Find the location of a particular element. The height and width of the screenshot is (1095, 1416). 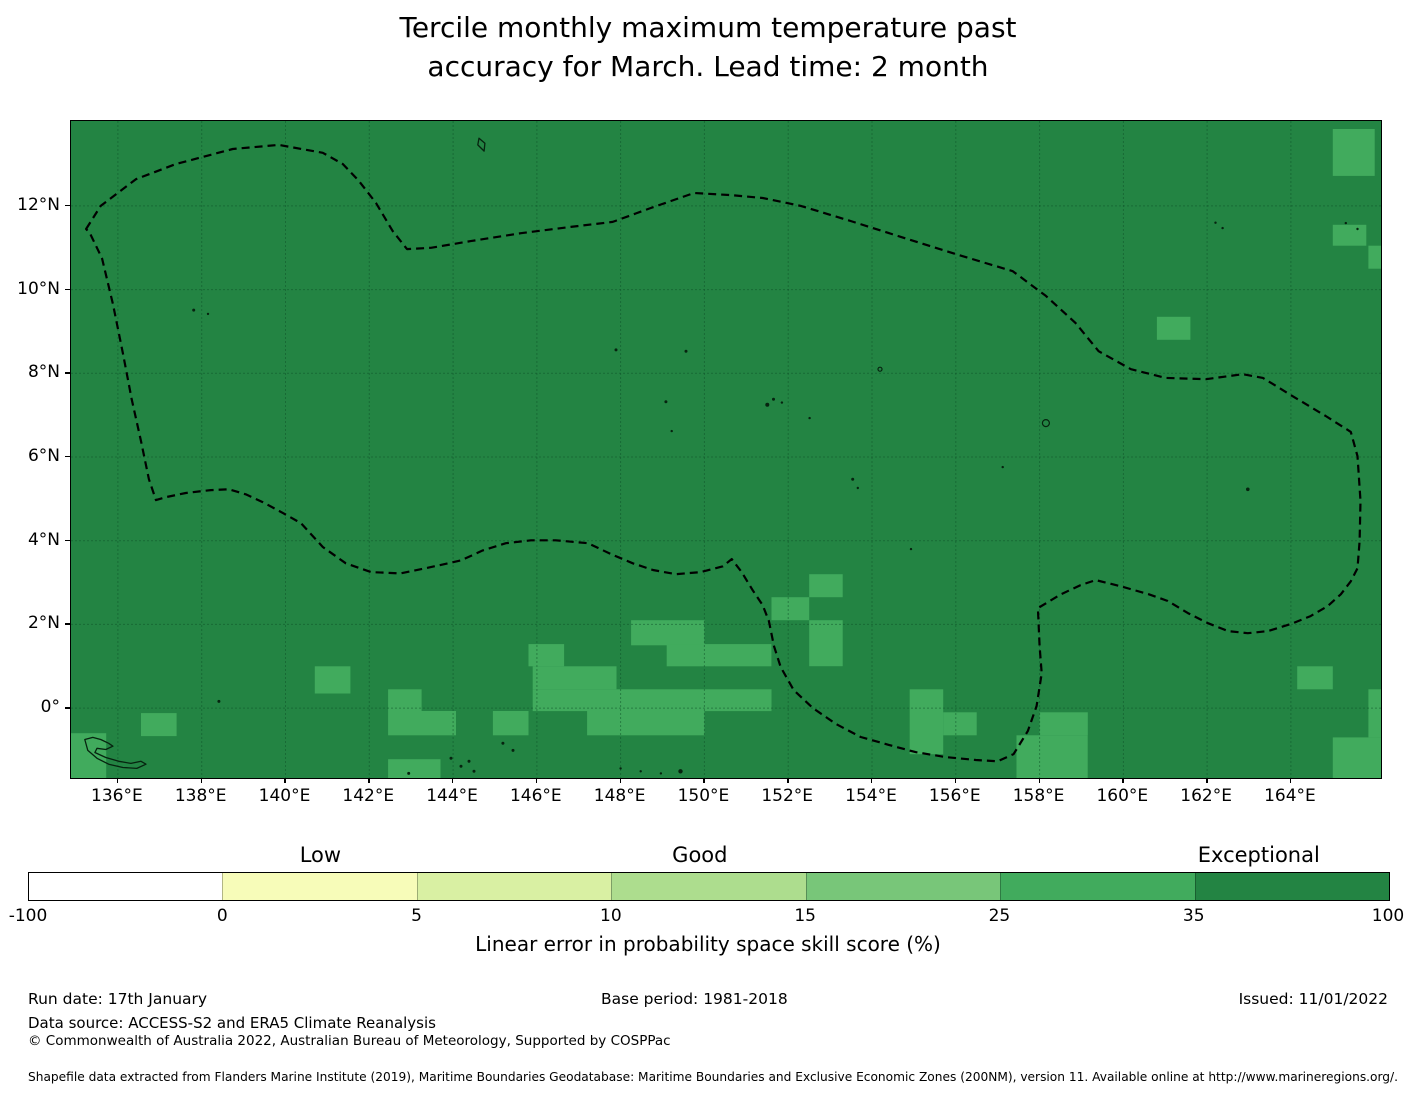

x-tick-label: 150°E is located at coordinates (703, 796).